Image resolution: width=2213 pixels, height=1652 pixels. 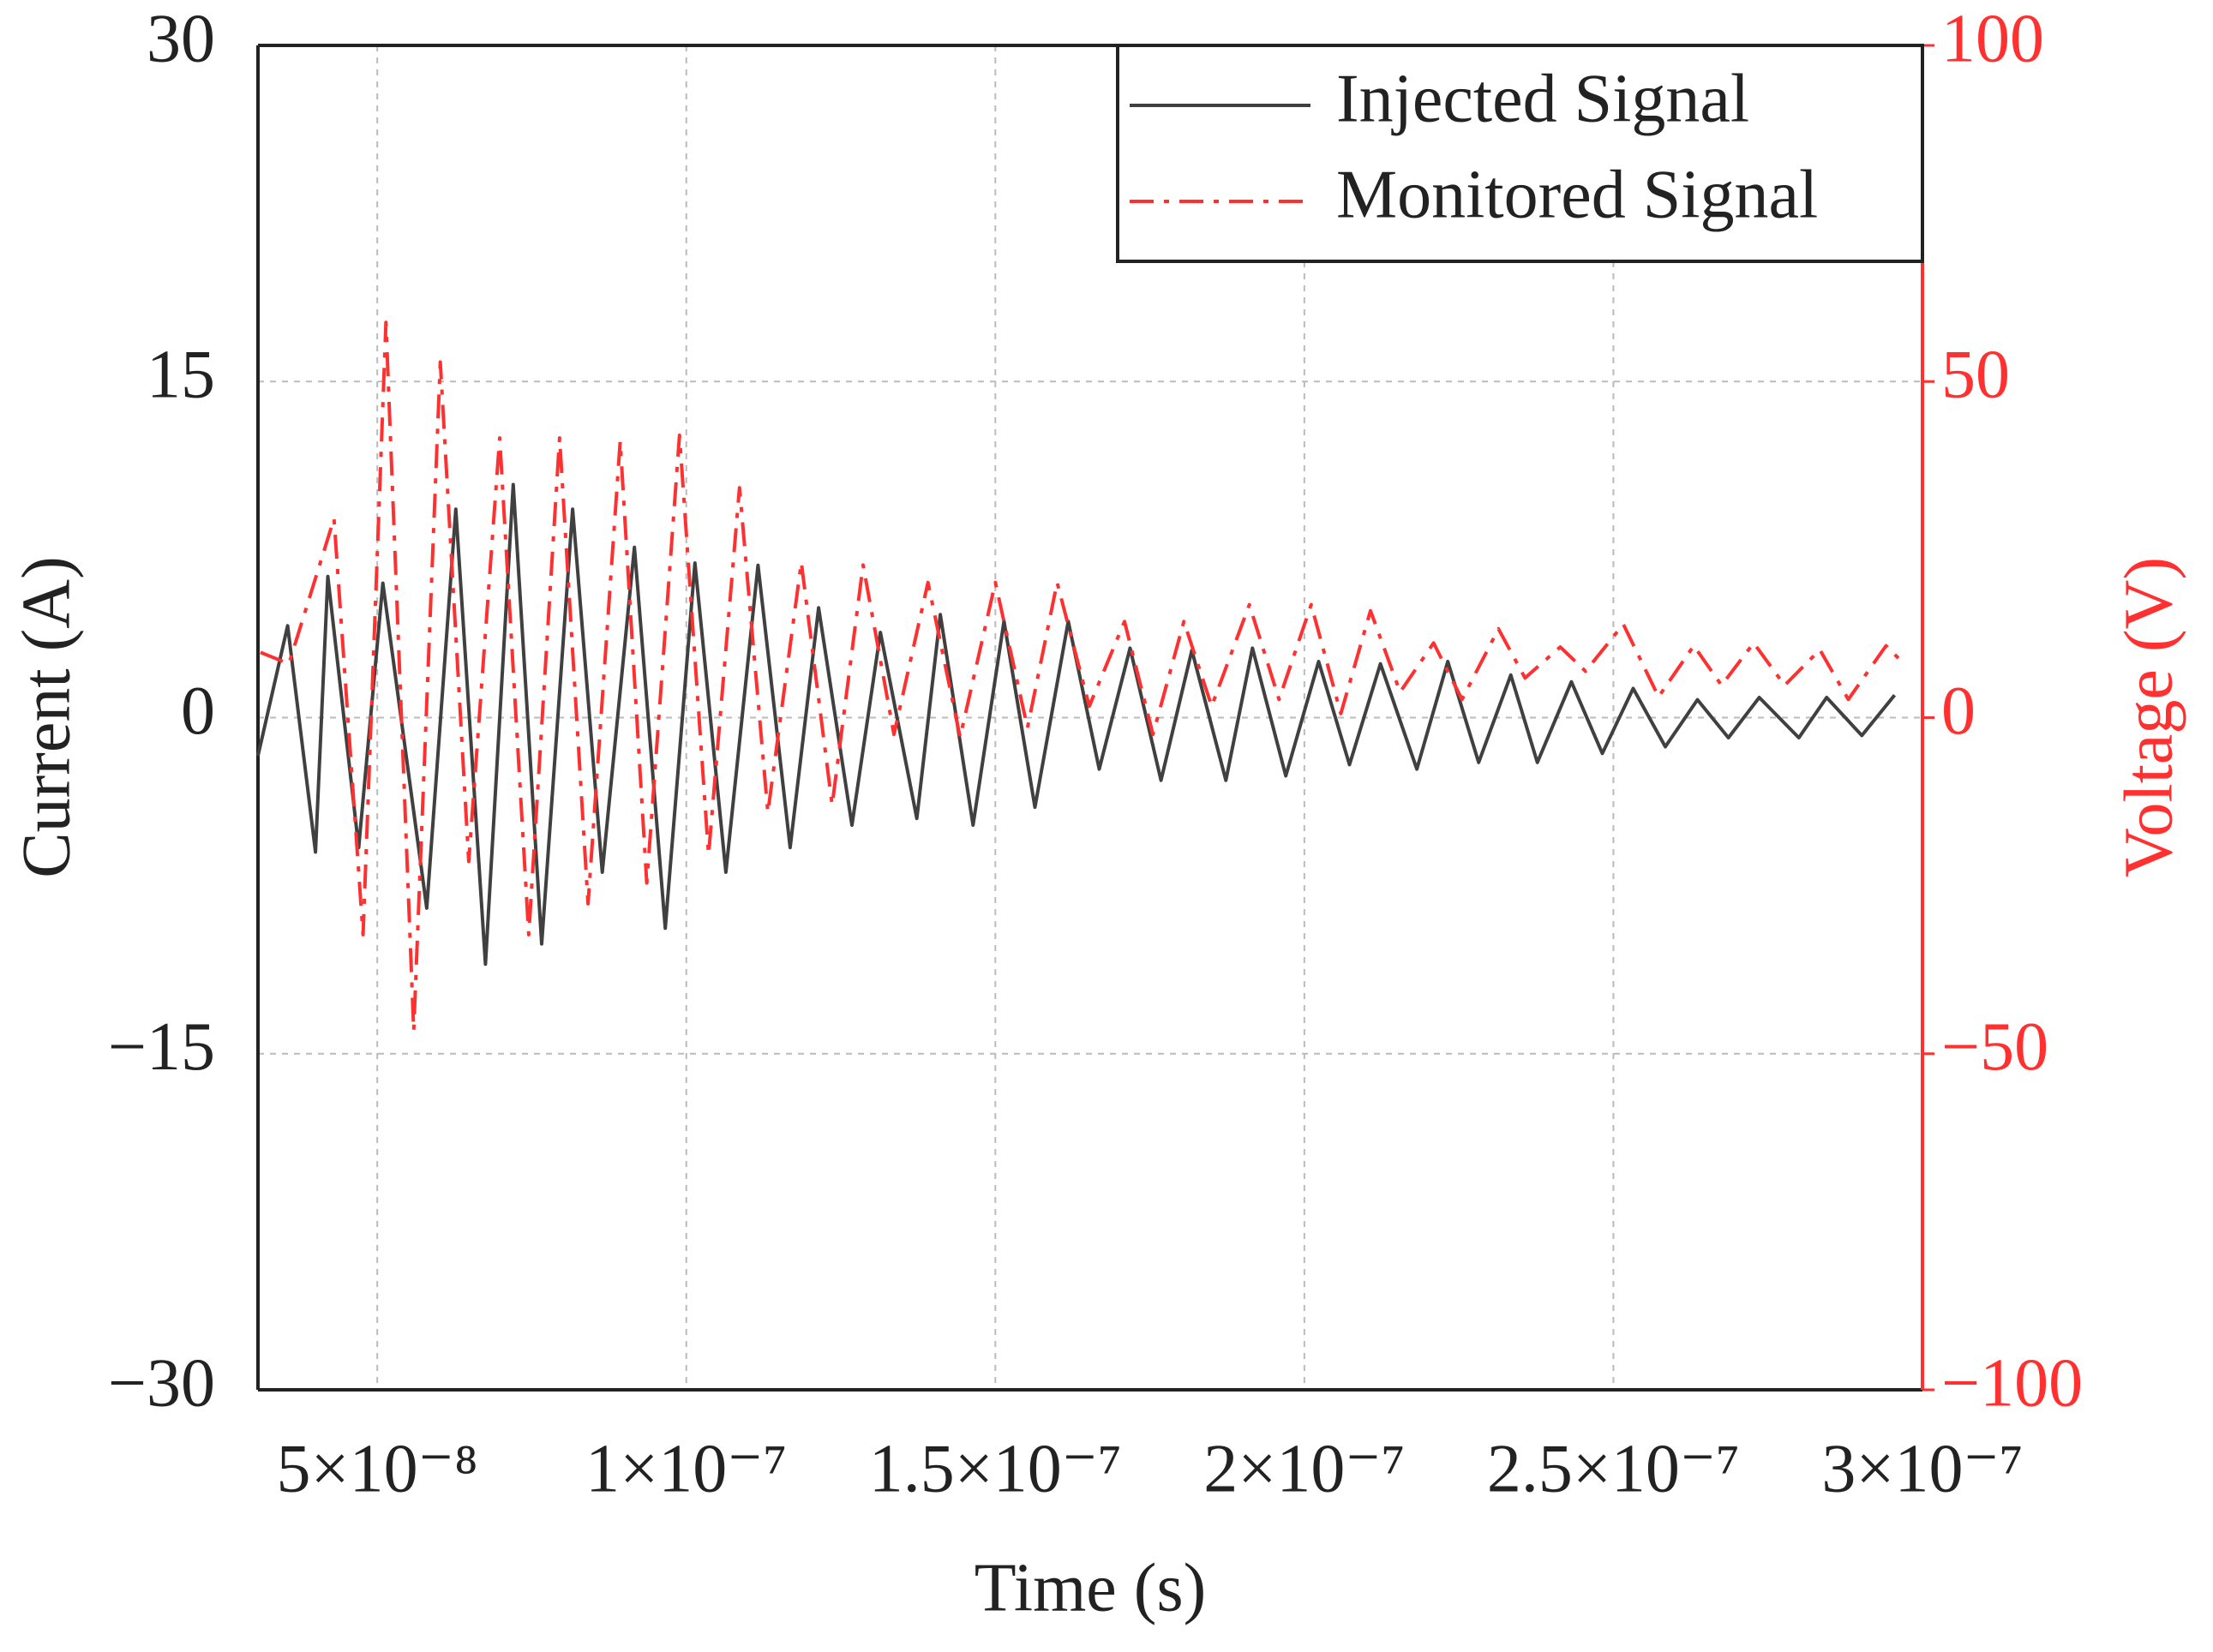 What do you see at coordinates (181, 375) in the screenshot?
I see `y-tick-label: 15` at bounding box center [181, 375].